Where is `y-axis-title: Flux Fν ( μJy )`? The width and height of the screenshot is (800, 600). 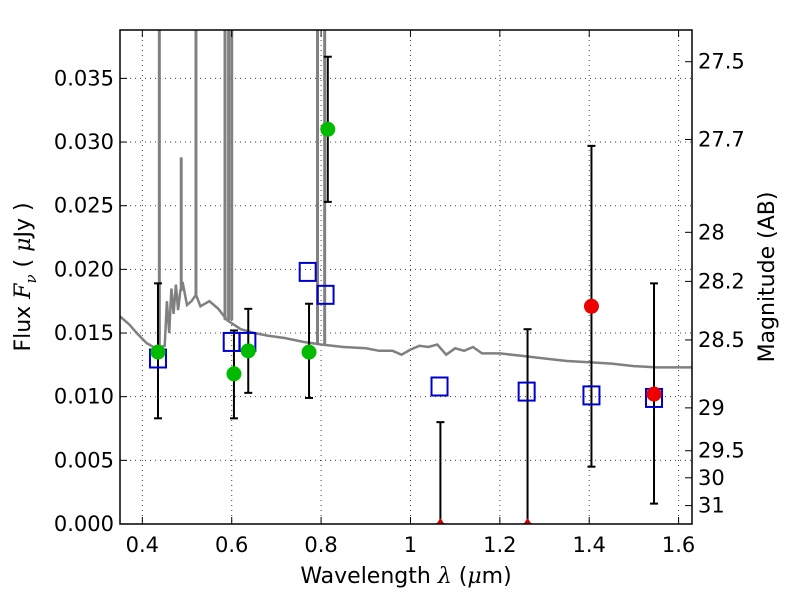 y-axis-title: Flux Fν ( μJy ) is located at coordinates (25, 276).